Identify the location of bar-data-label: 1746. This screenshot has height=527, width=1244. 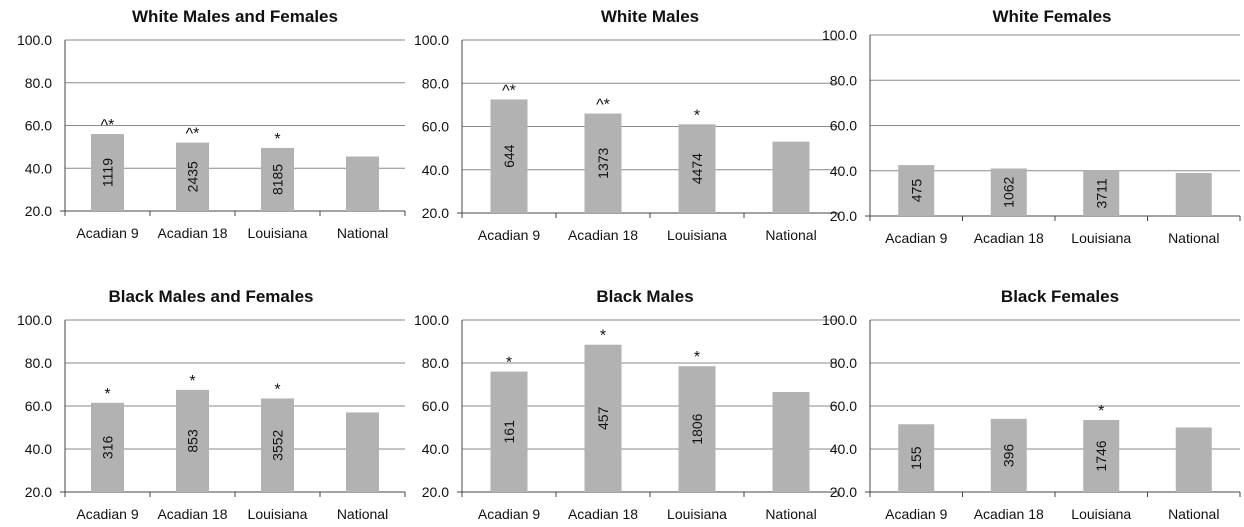
(1101, 455).